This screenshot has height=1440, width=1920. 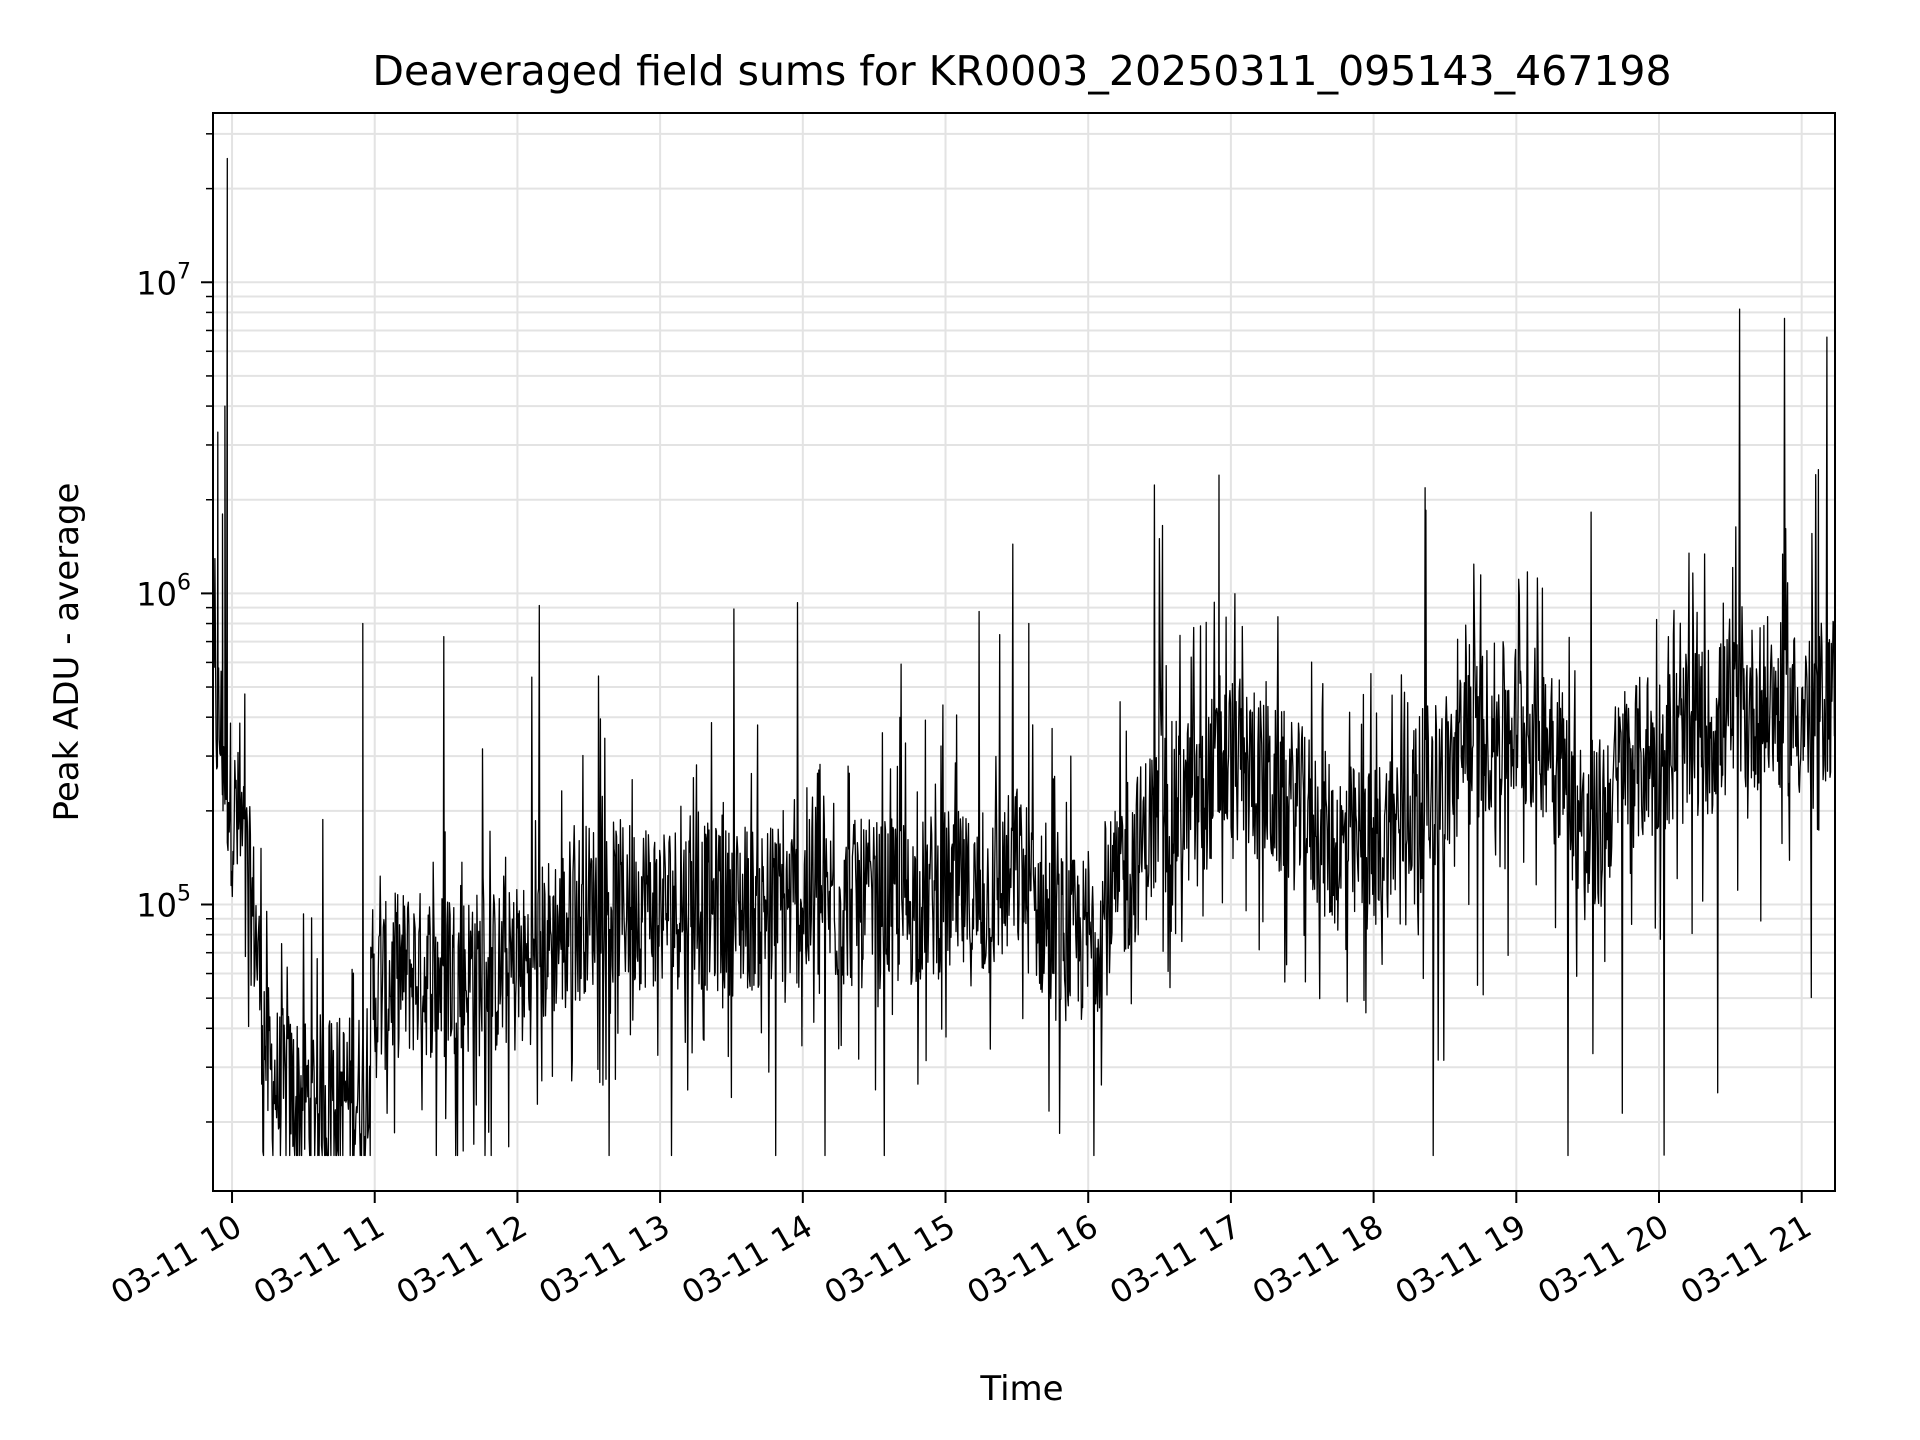 What do you see at coordinates (747, 1259) in the screenshot?
I see `x-tick-label-4: 03-11 14` at bounding box center [747, 1259].